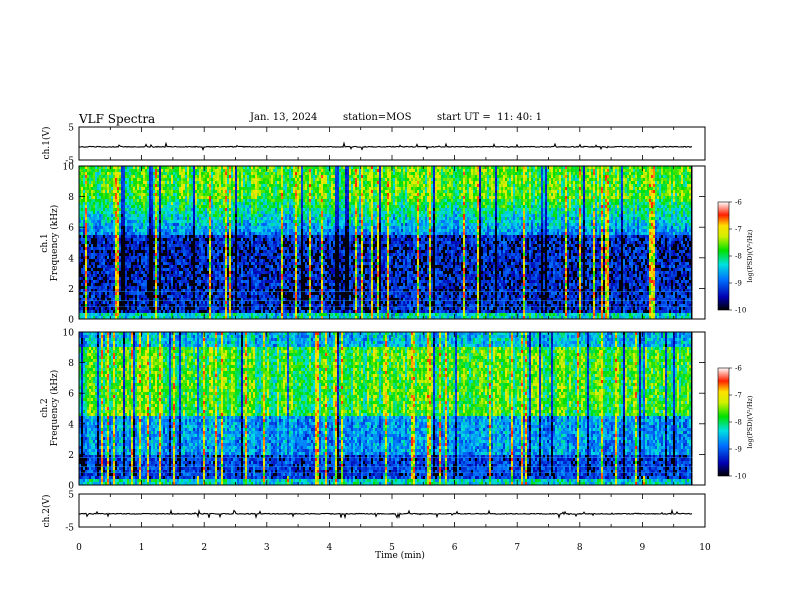 This screenshot has height=612, width=792. I want to click on x-tick-label: 10, so click(705, 548).